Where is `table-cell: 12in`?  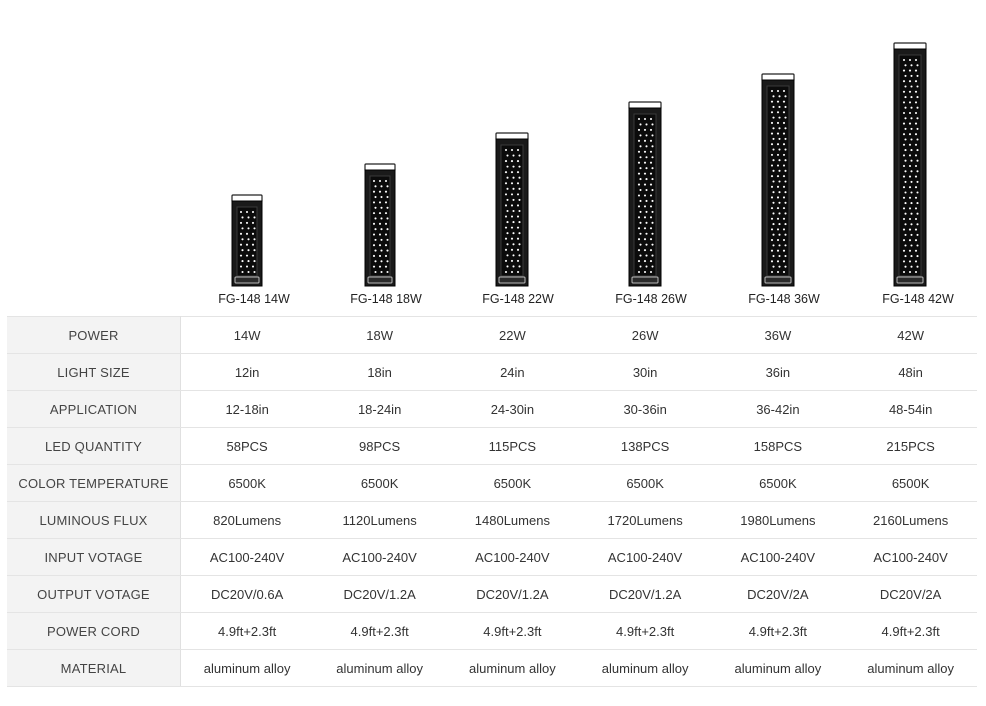
table-cell: 12in is located at coordinates (247, 372).